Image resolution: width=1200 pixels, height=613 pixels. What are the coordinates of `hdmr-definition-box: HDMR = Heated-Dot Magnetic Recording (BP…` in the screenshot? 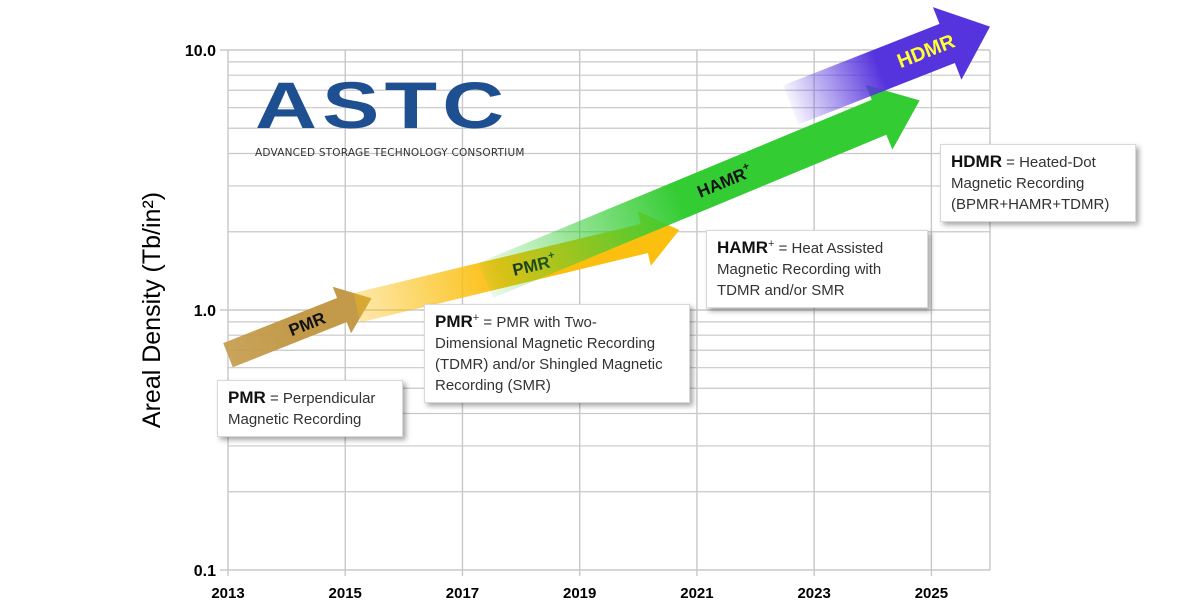 It's located at (1038, 183).